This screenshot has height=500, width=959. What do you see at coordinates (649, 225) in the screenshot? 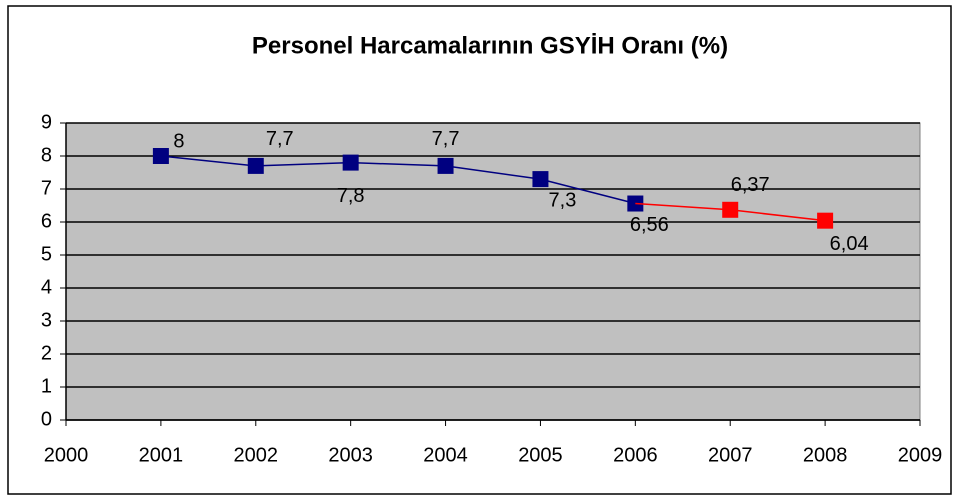
I see `data-label: 6,56` at bounding box center [649, 225].